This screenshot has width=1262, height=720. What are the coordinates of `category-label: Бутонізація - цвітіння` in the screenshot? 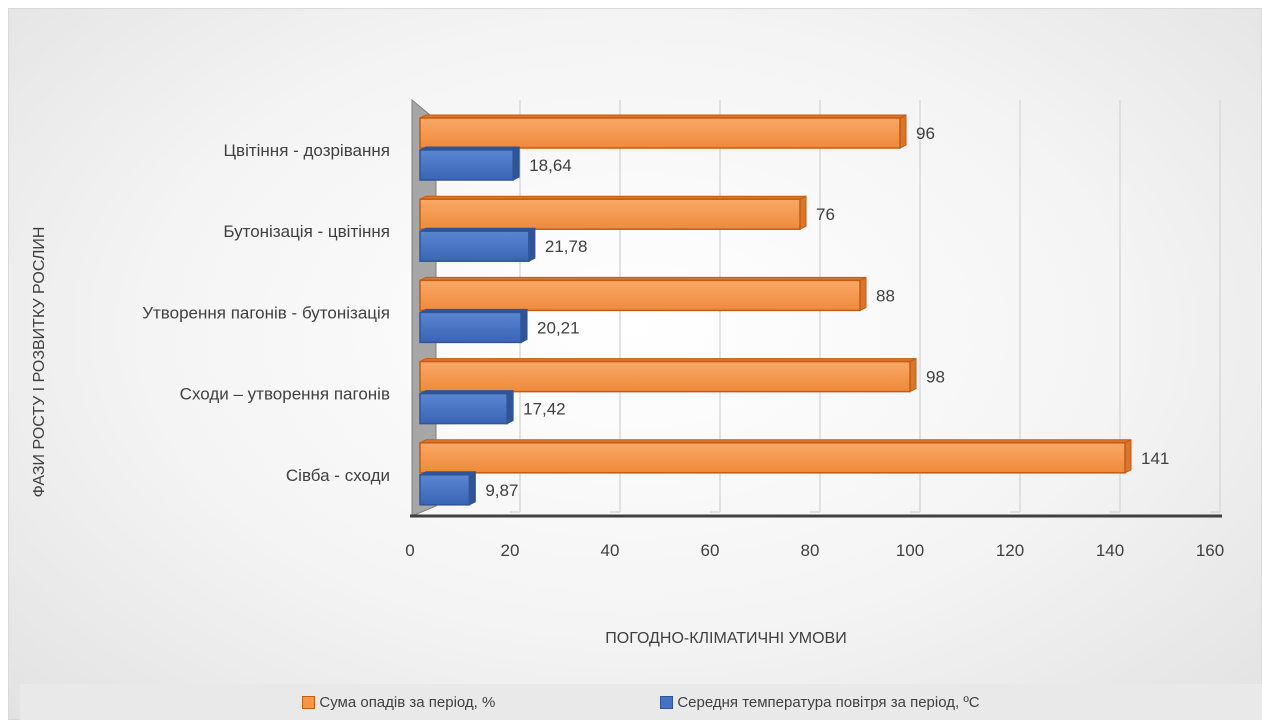 It's located at (306, 231).